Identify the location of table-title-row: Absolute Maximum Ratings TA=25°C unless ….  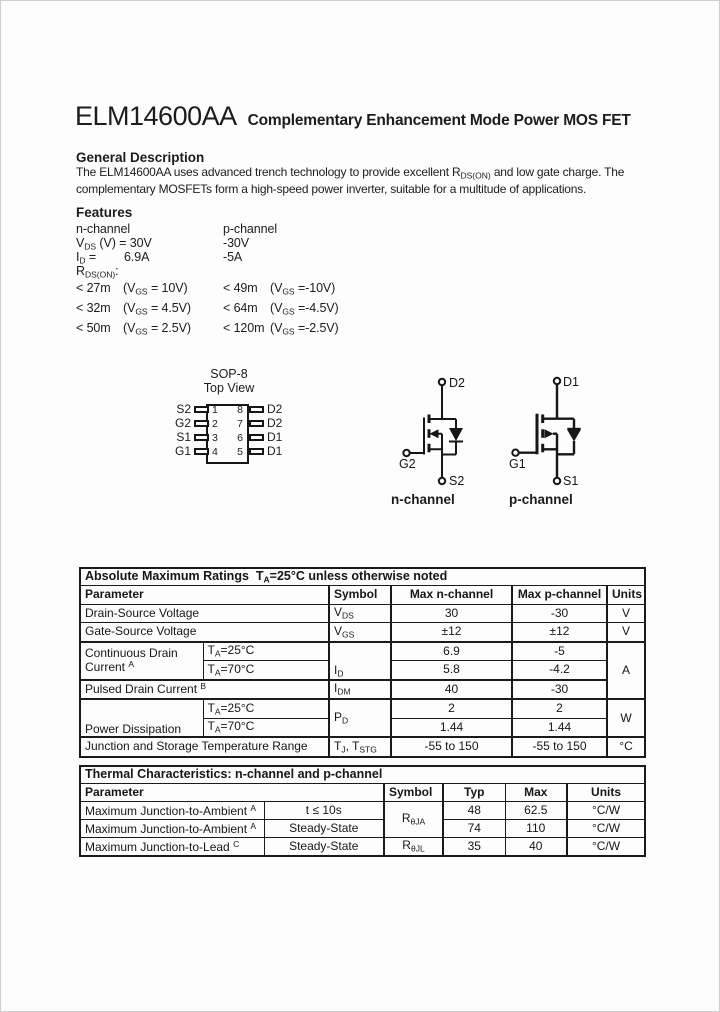
(362, 576).